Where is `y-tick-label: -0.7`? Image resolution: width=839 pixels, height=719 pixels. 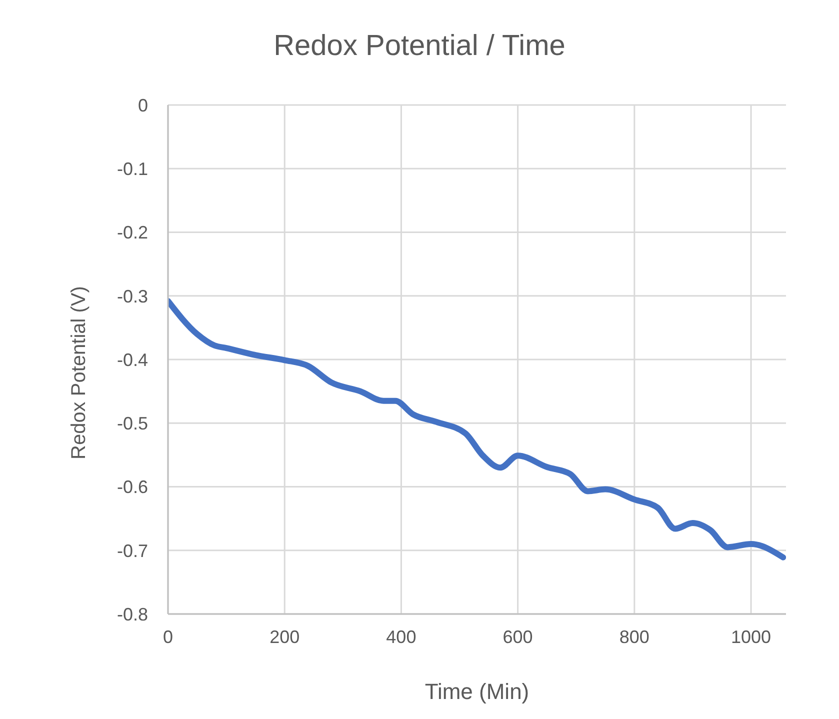
y-tick-label: -0.7 is located at coordinates (132, 550).